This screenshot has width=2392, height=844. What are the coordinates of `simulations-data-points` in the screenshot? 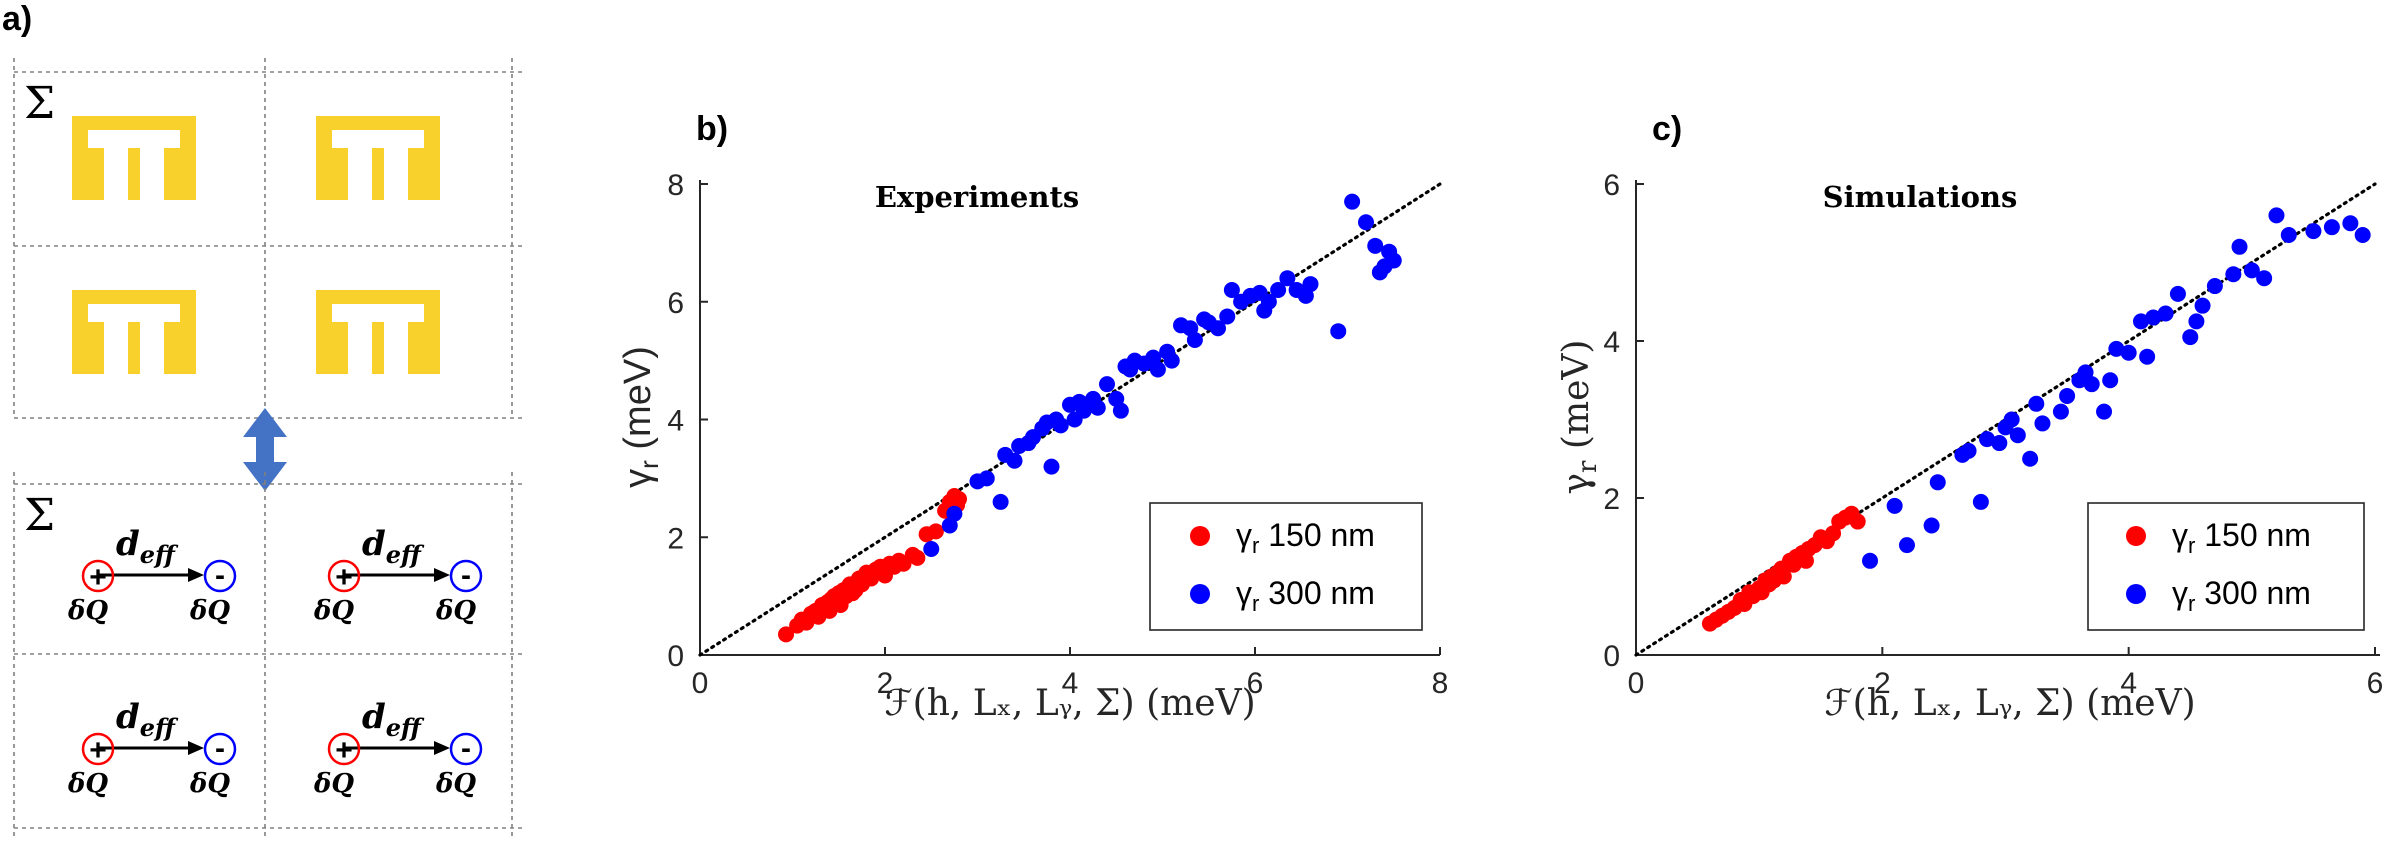 It's located at (2036, 419).